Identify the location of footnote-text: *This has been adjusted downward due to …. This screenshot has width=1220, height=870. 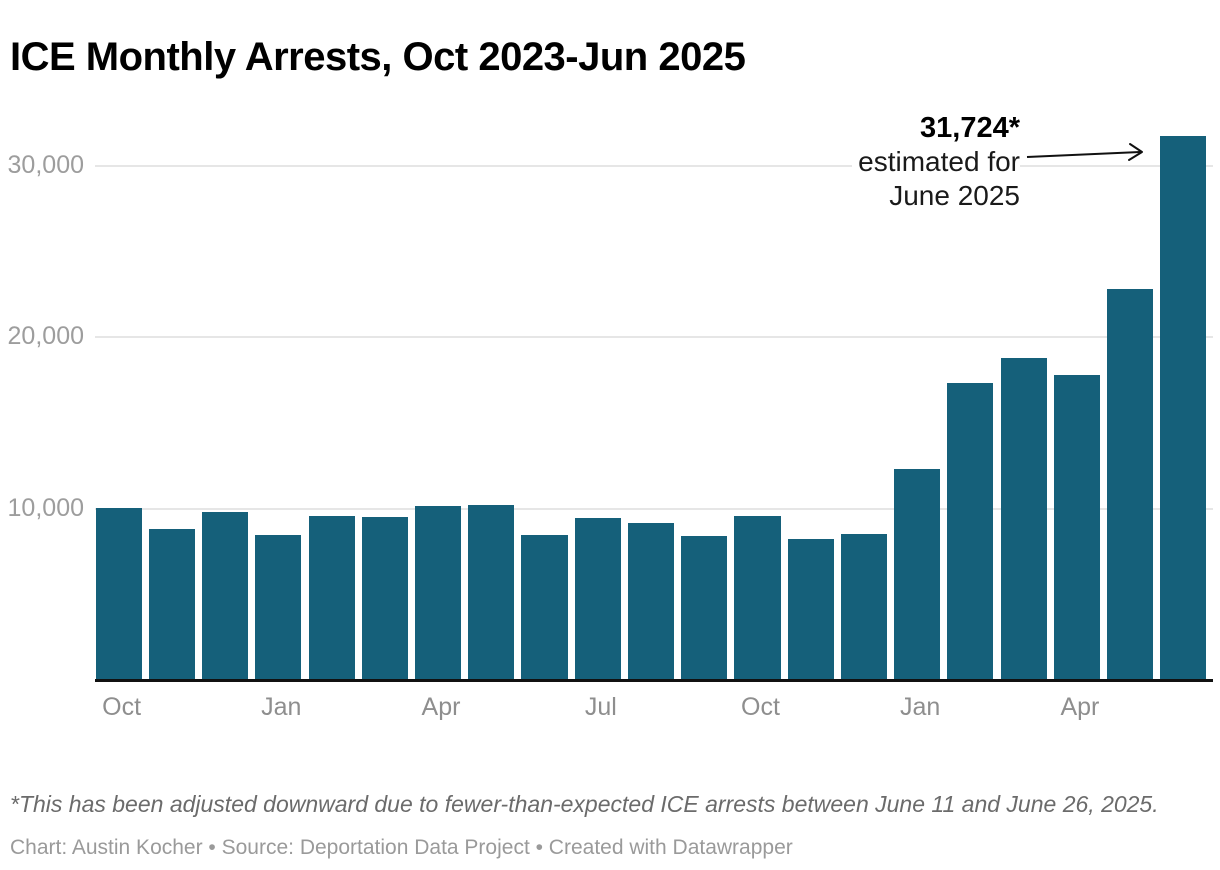
(584, 804).